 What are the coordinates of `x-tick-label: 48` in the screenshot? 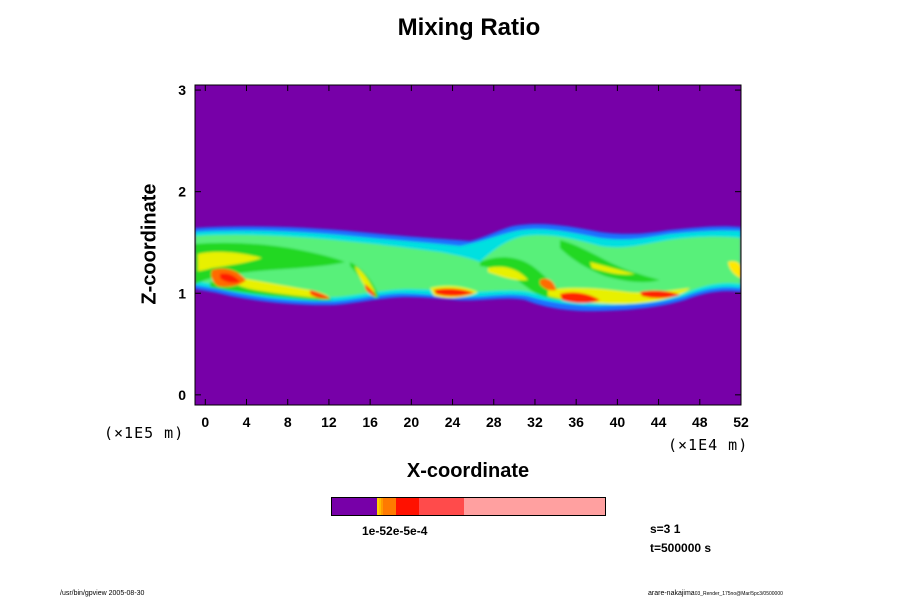 It's located at (700, 422).